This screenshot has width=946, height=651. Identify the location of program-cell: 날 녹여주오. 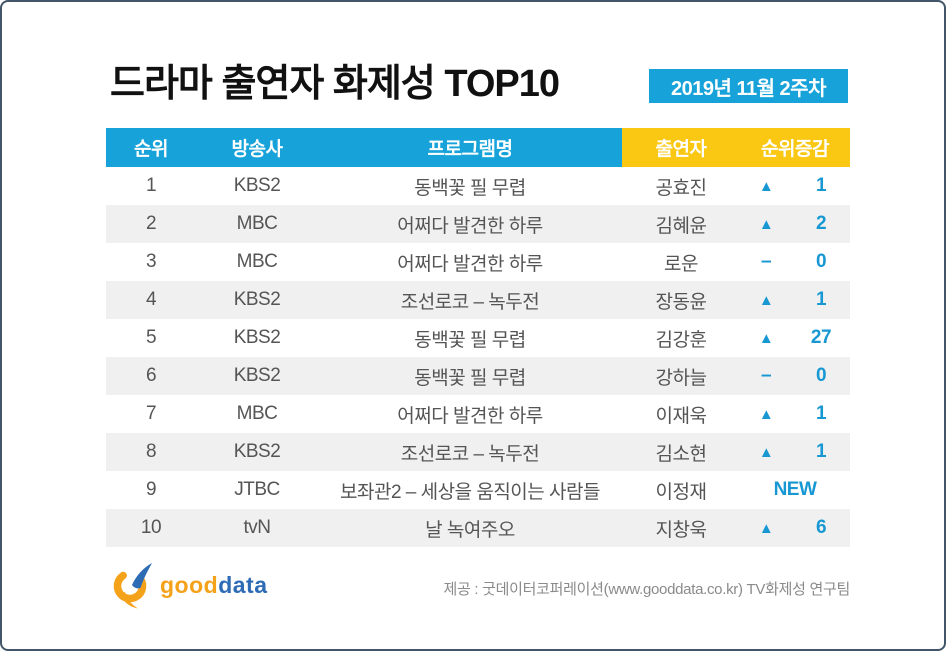
(470, 530).